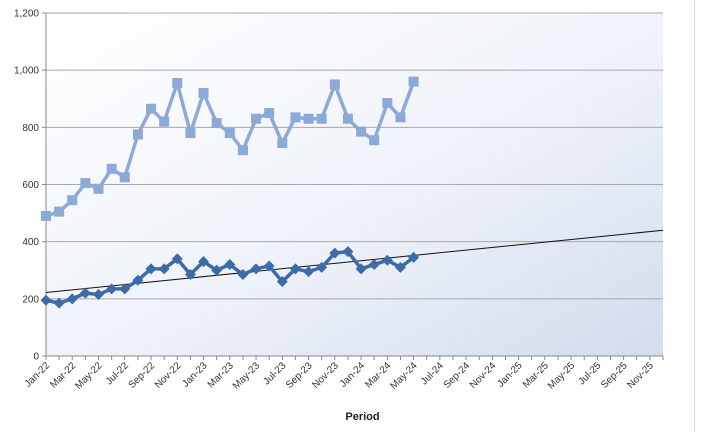 The height and width of the screenshot is (432, 702). What do you see at coordinates (38, 375) in the screenshot?
I see `x-tick-label: Jan-22` at bounding box center [38, 375].